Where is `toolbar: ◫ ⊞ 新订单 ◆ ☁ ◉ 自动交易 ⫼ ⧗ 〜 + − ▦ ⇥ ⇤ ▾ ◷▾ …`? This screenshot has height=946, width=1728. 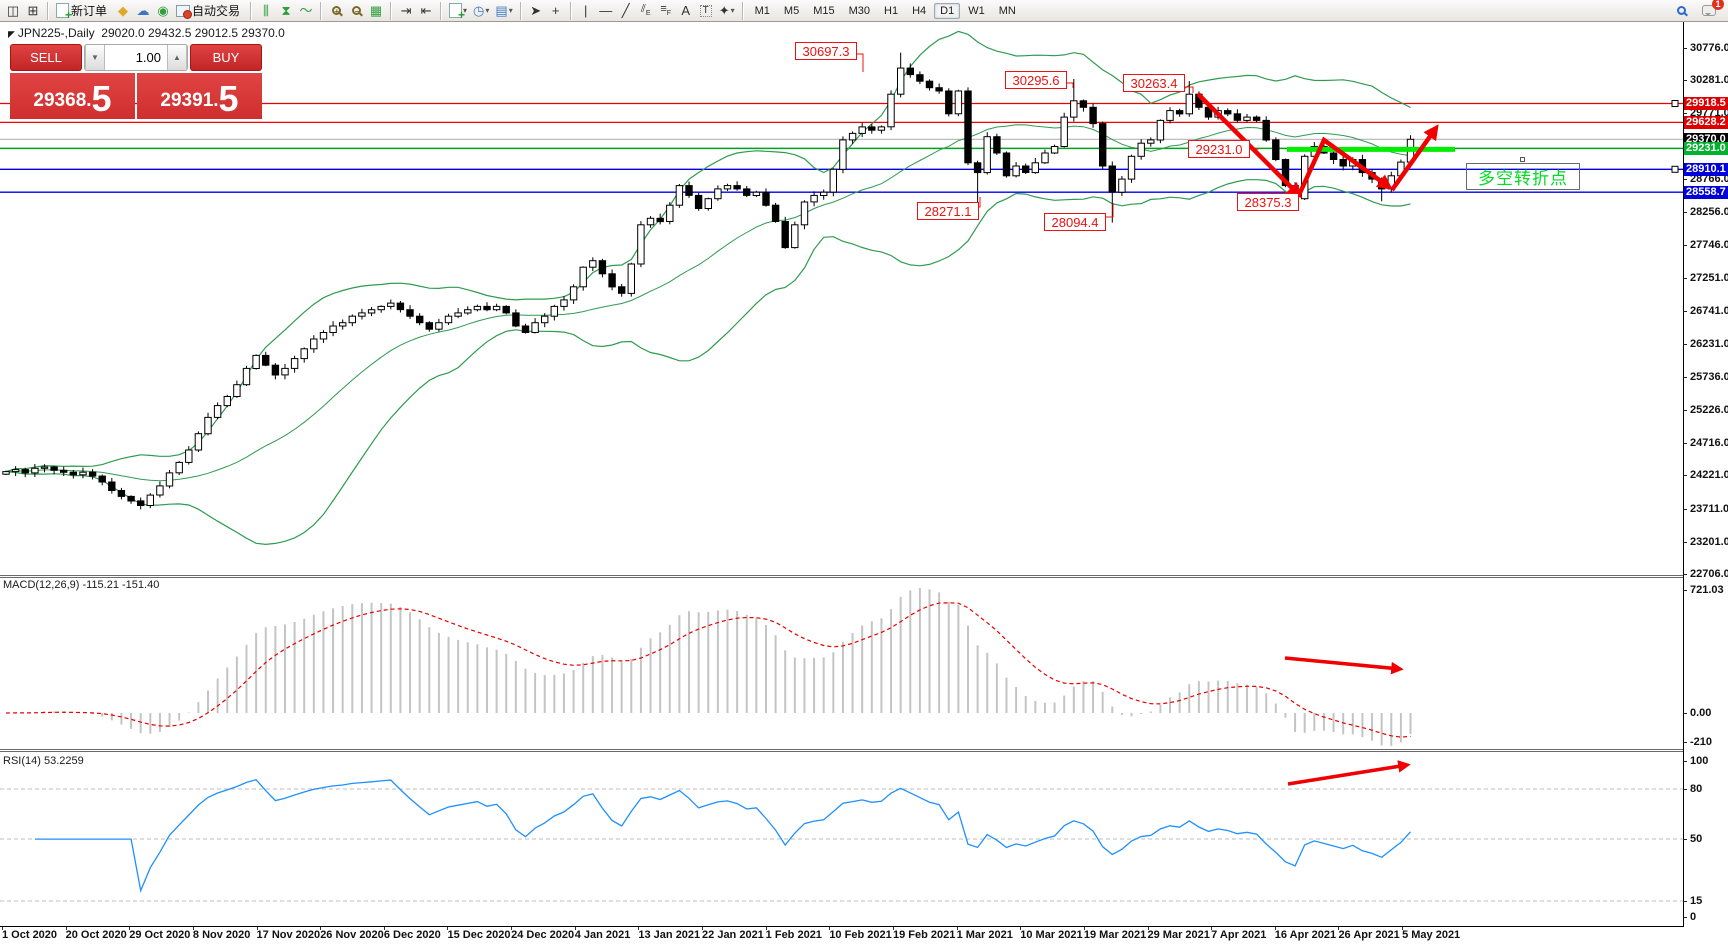
toolbar: ◫ ⊞ 新订单 ◆ ☁ ◉ 自动交易 ⫼ ⧗ 〜 + − ▦ ⇥ ⇤ ▾ ◷▾ … is located at coordinates (864, 11).